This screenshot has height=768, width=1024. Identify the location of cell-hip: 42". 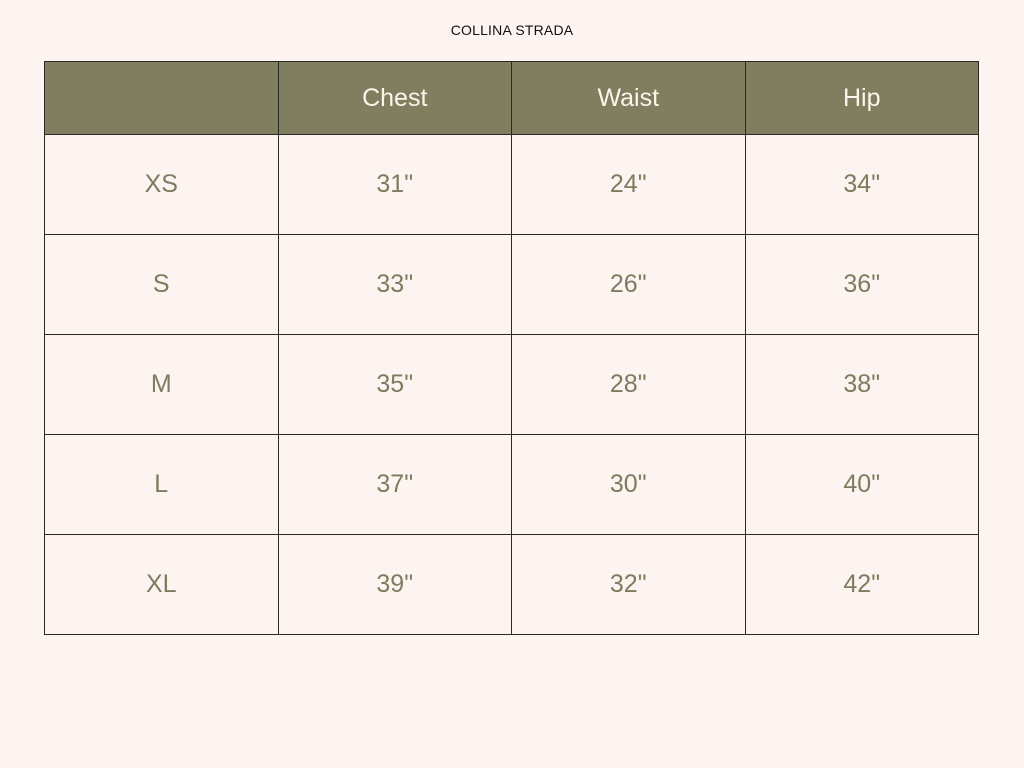
(861, 584).